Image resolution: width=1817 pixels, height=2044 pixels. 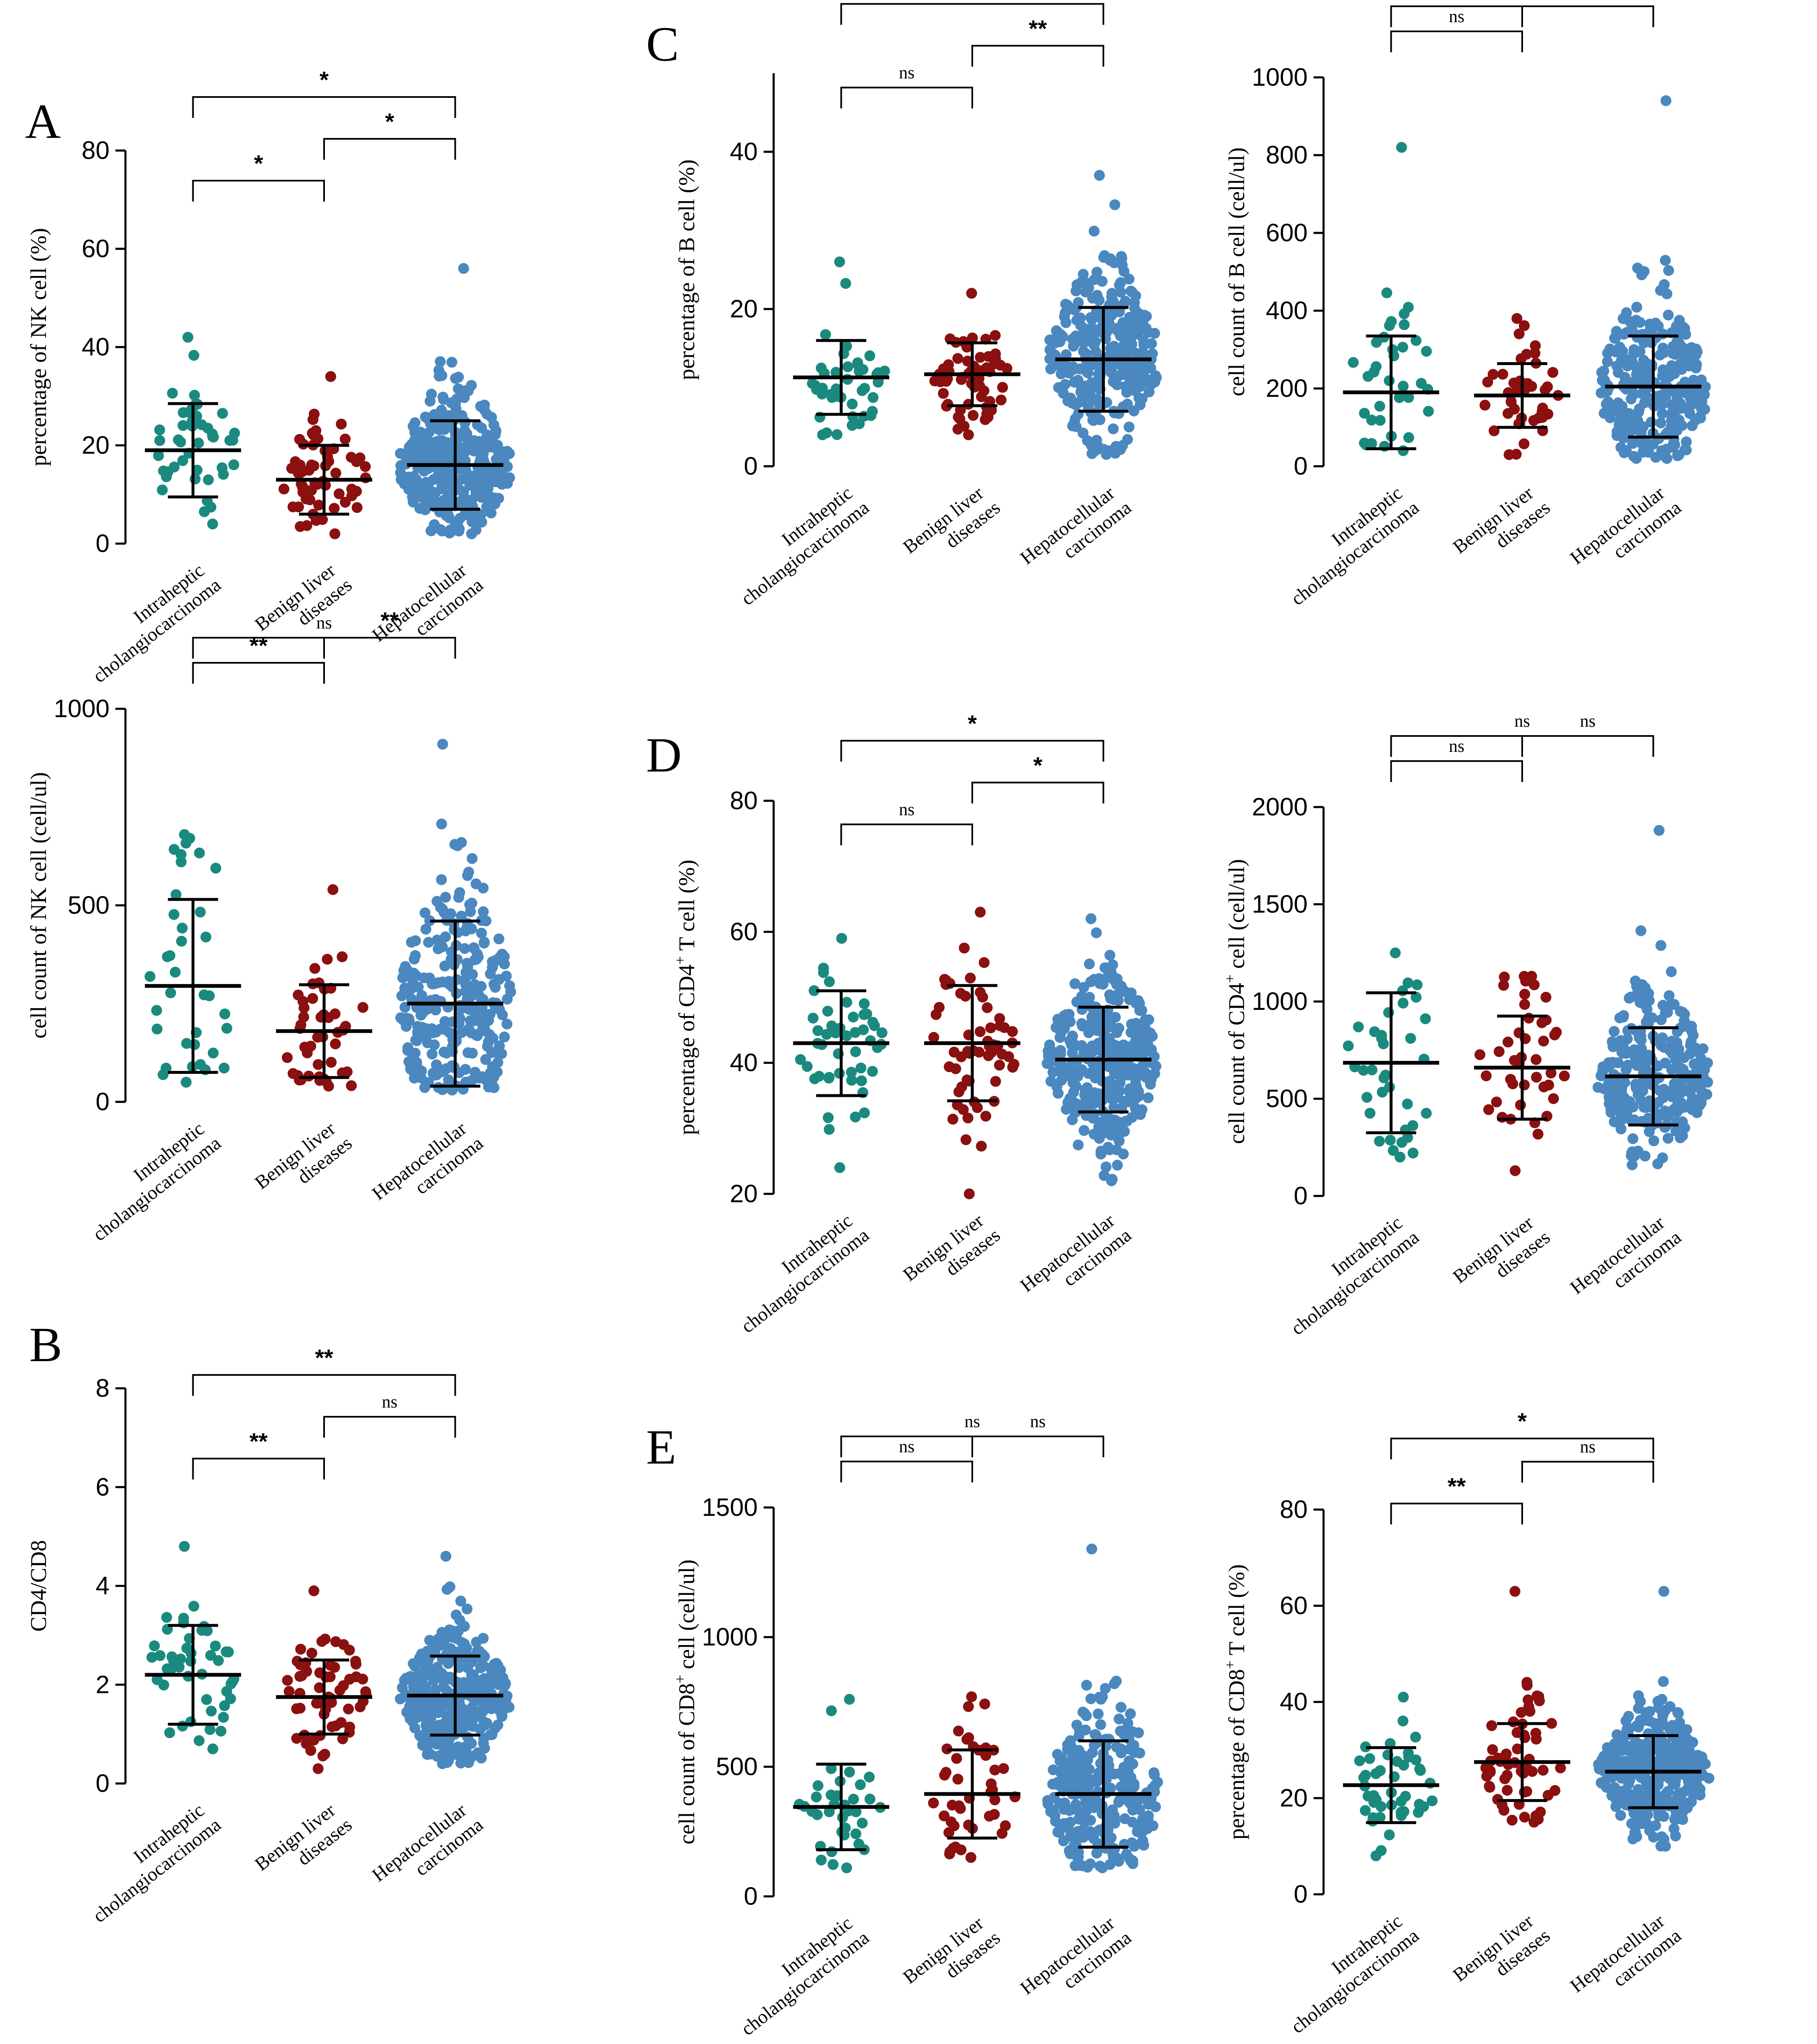 I want to click on significance-bracket, so click(x=389, y=1427).